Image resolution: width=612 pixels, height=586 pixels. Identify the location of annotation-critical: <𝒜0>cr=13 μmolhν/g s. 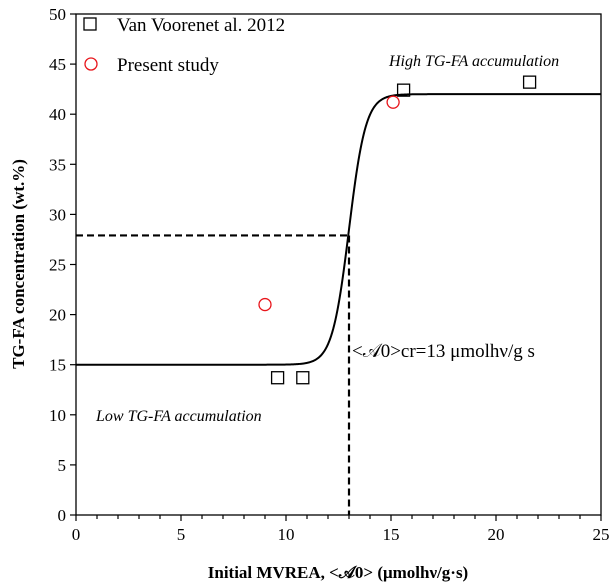
(443, 351).